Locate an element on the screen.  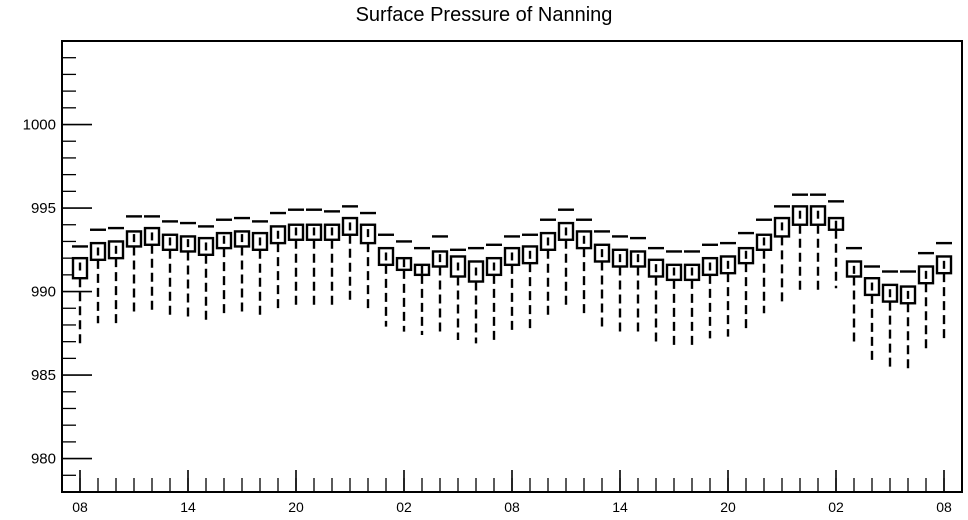
y-tick-label: 985 is located at coordinates (43, 375).